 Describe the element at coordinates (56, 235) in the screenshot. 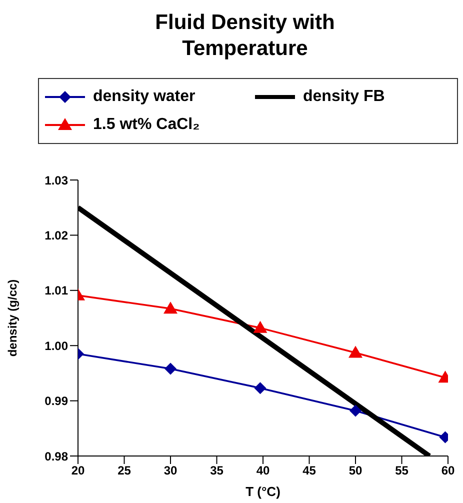

I see `y-tick-label: 1.02` at that location.